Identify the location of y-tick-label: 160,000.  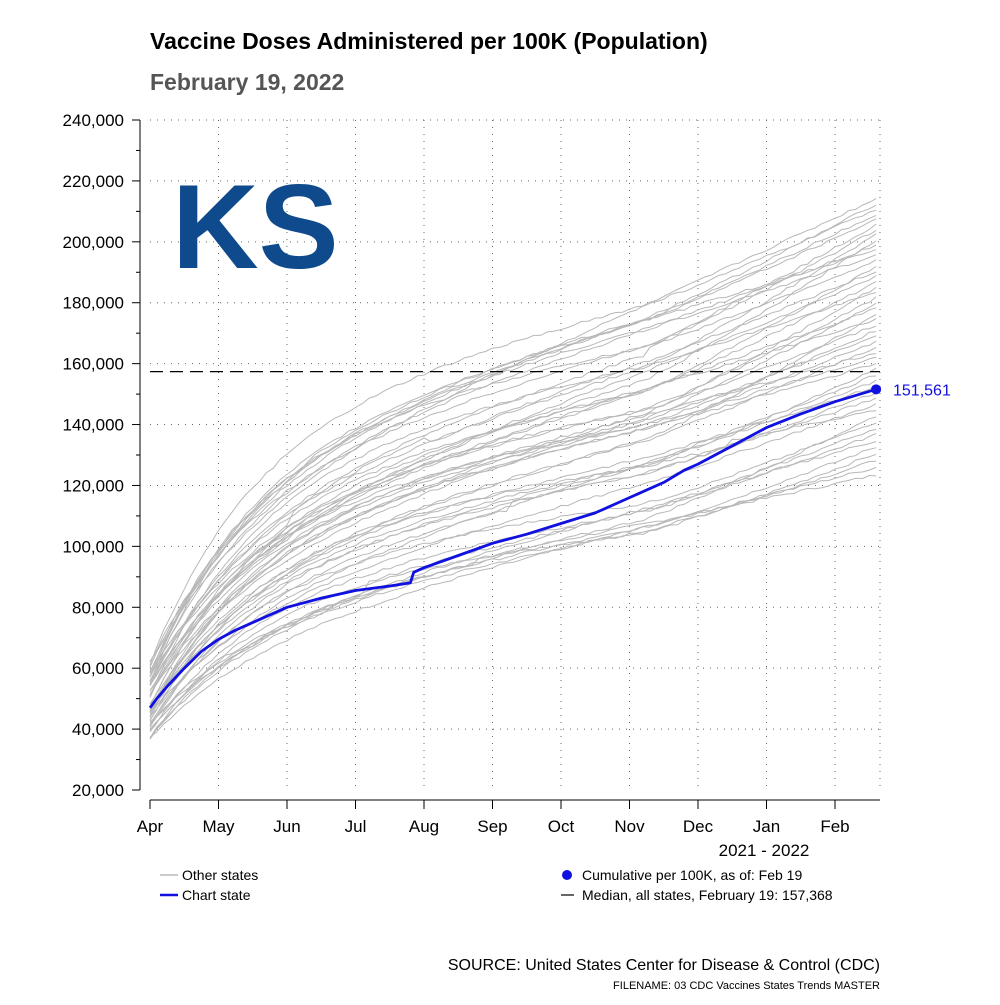
(93, 364).